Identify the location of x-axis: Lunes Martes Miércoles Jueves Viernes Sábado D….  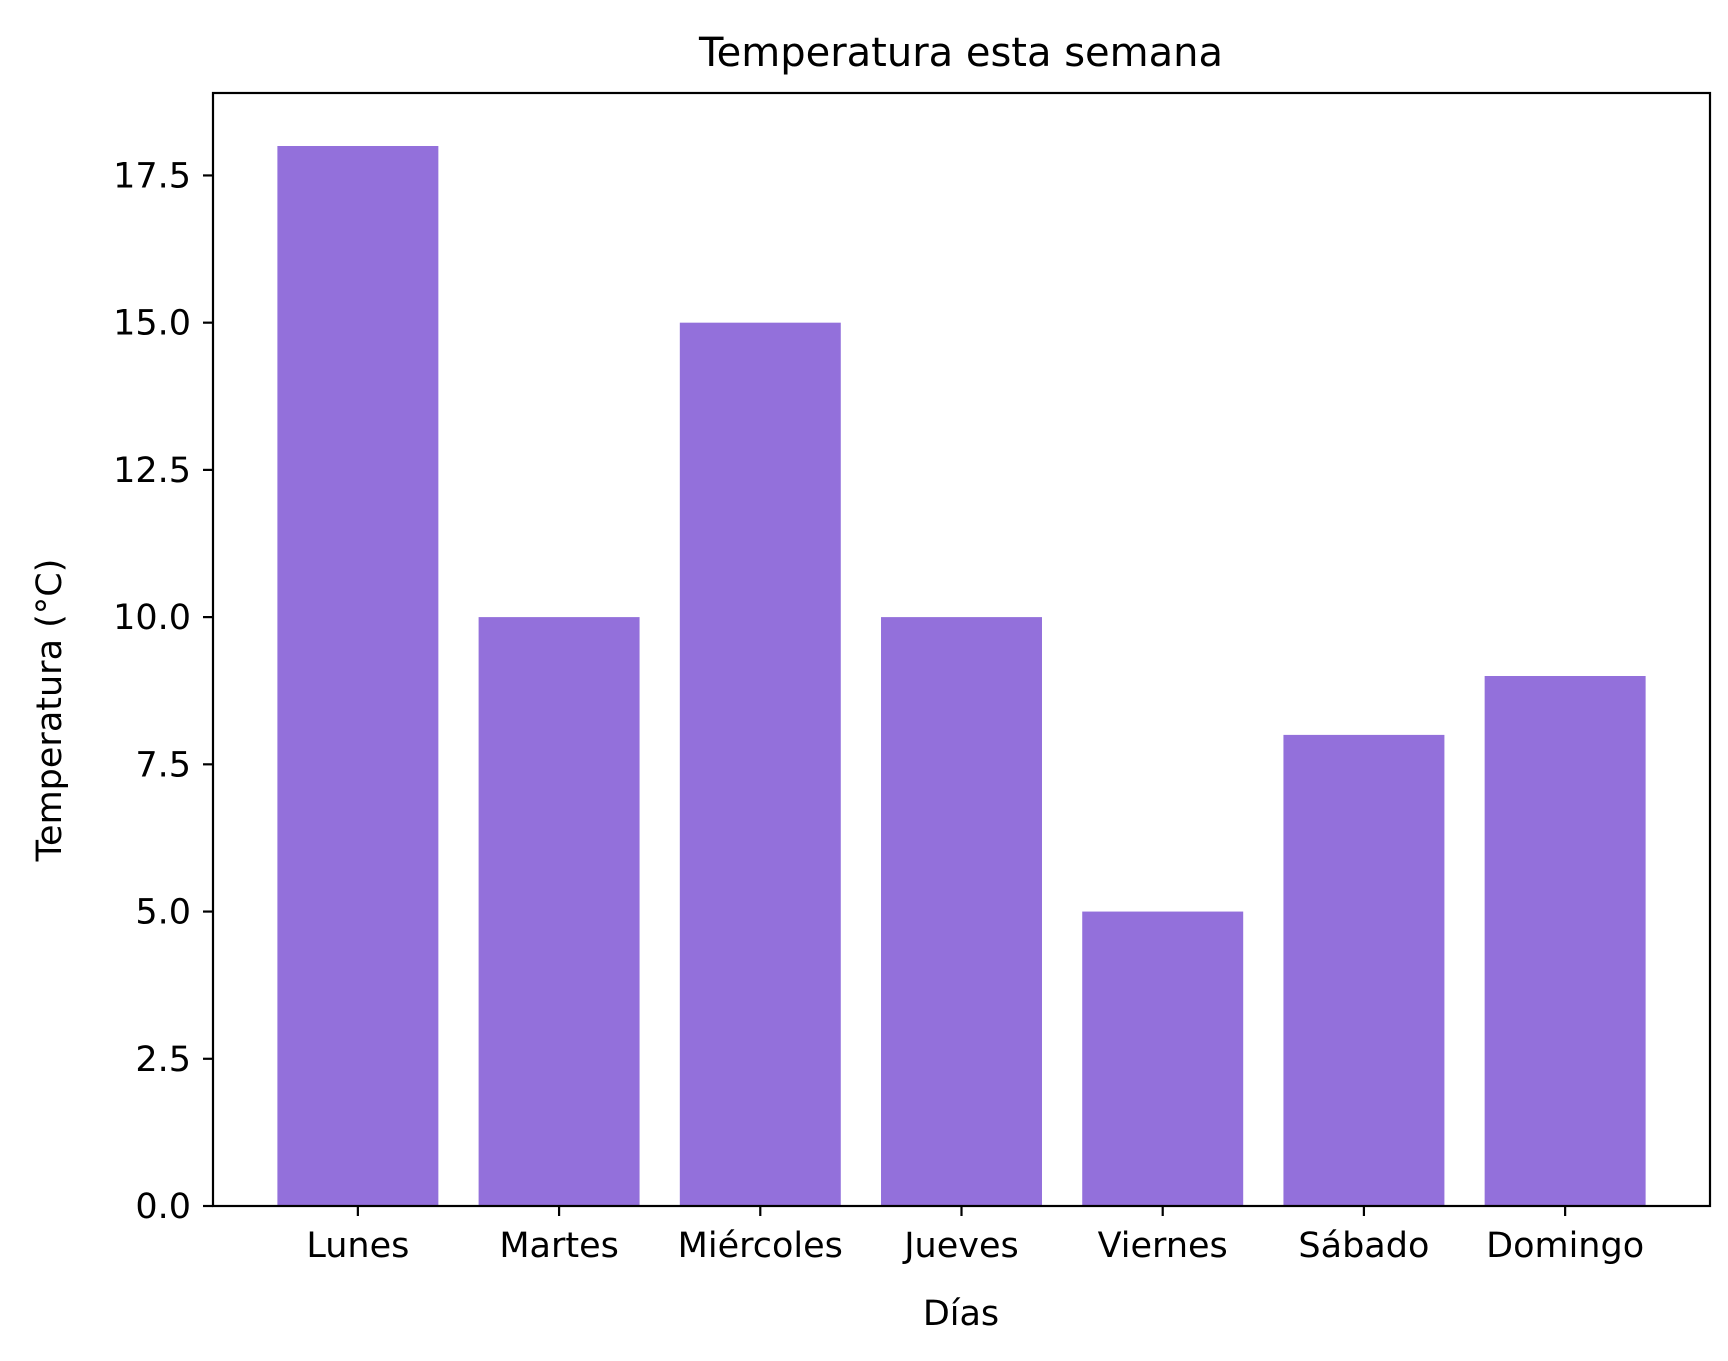
(975, 1236).